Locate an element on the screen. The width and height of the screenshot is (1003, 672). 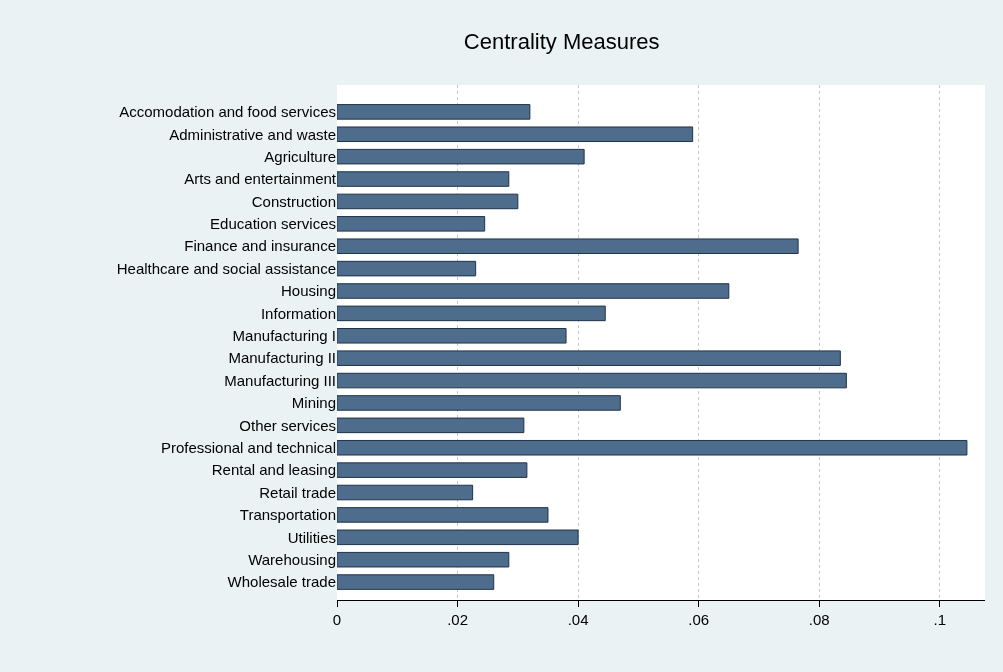
x-tick-label: .04 is located at coordinates (578, 619).